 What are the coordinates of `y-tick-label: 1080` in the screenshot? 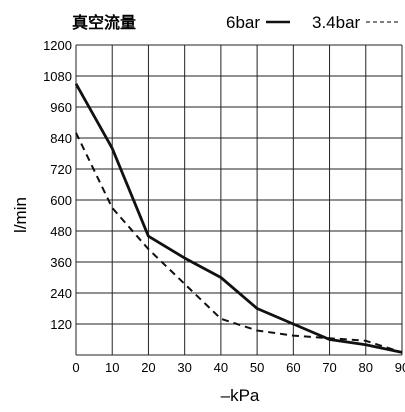 It's located at (57, 76).